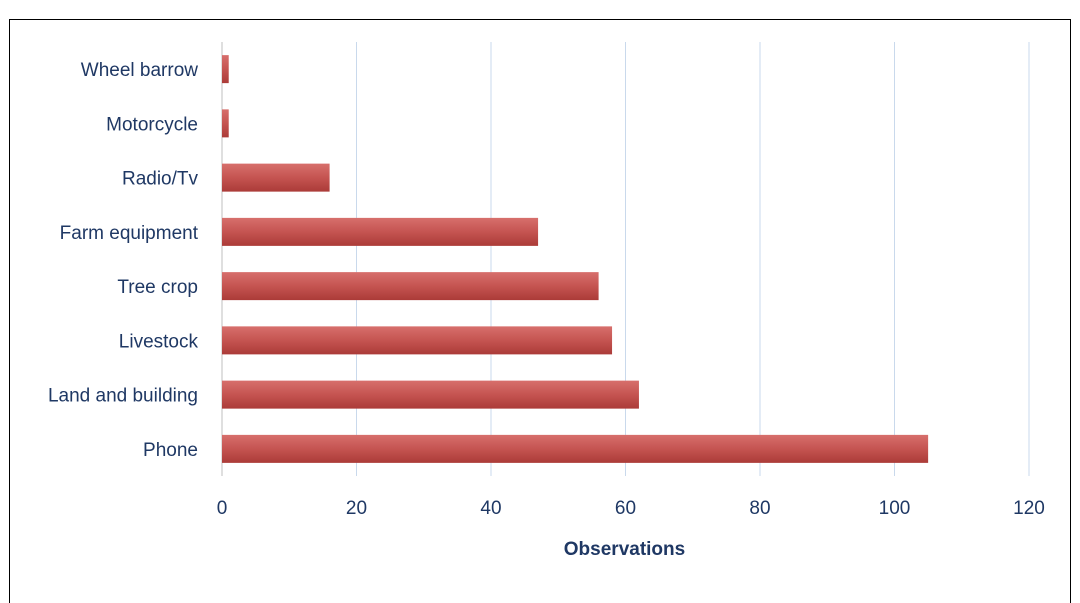  What do you see at coordinates (759, 508) in the screenshot?
I see `x-tick-label: 80` at bounding box center [759, 508].